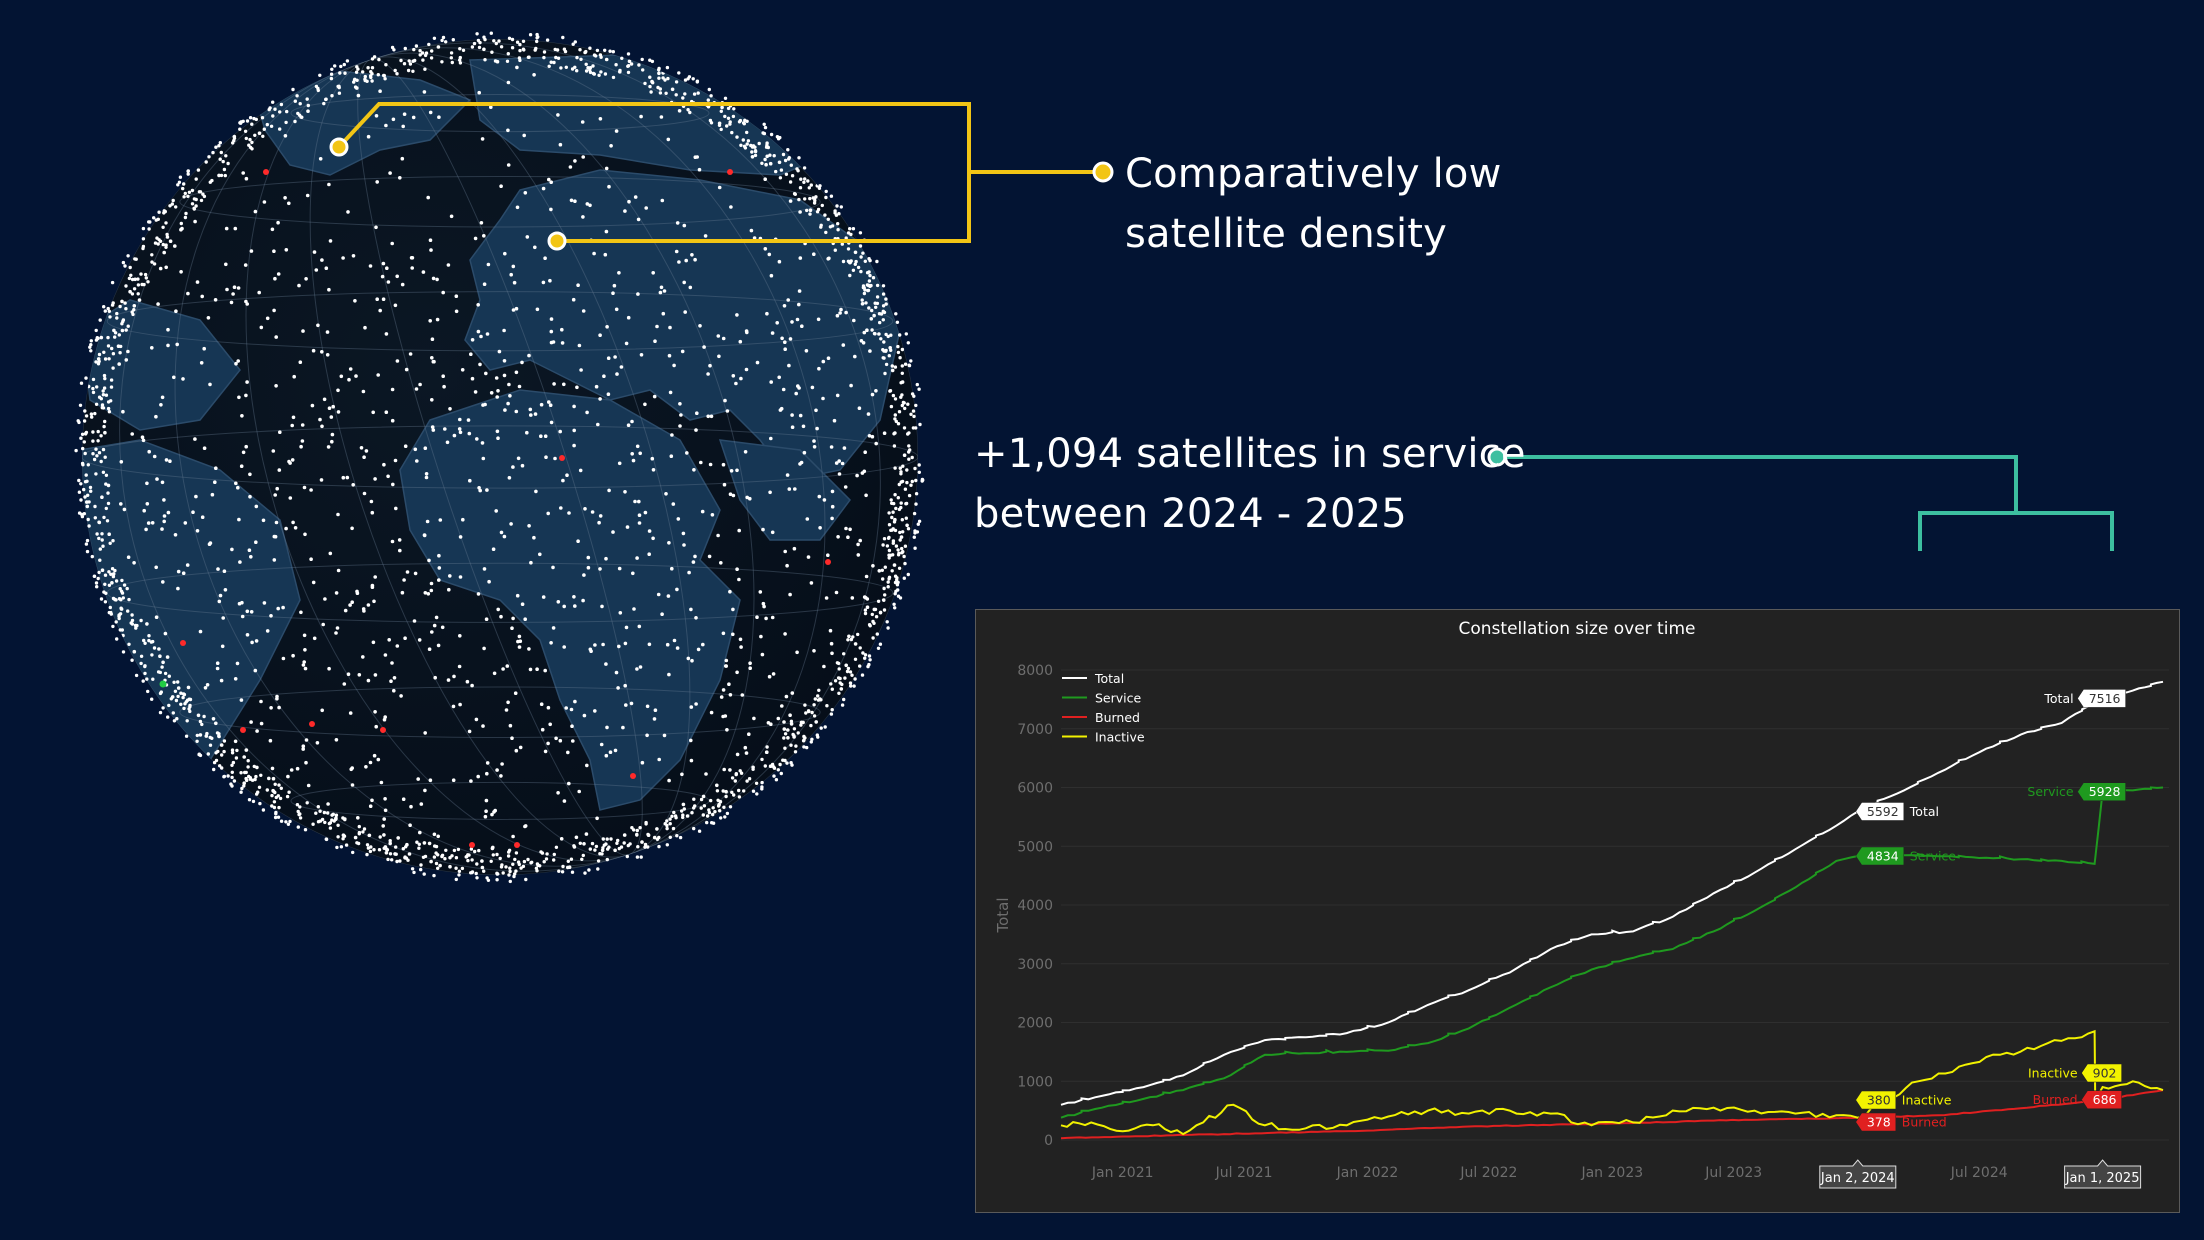 The width and height of the screenshot is (2204, 1240). I want to click on highlight-date-tick: Jan 2, 2024, so click(1858, 1174).